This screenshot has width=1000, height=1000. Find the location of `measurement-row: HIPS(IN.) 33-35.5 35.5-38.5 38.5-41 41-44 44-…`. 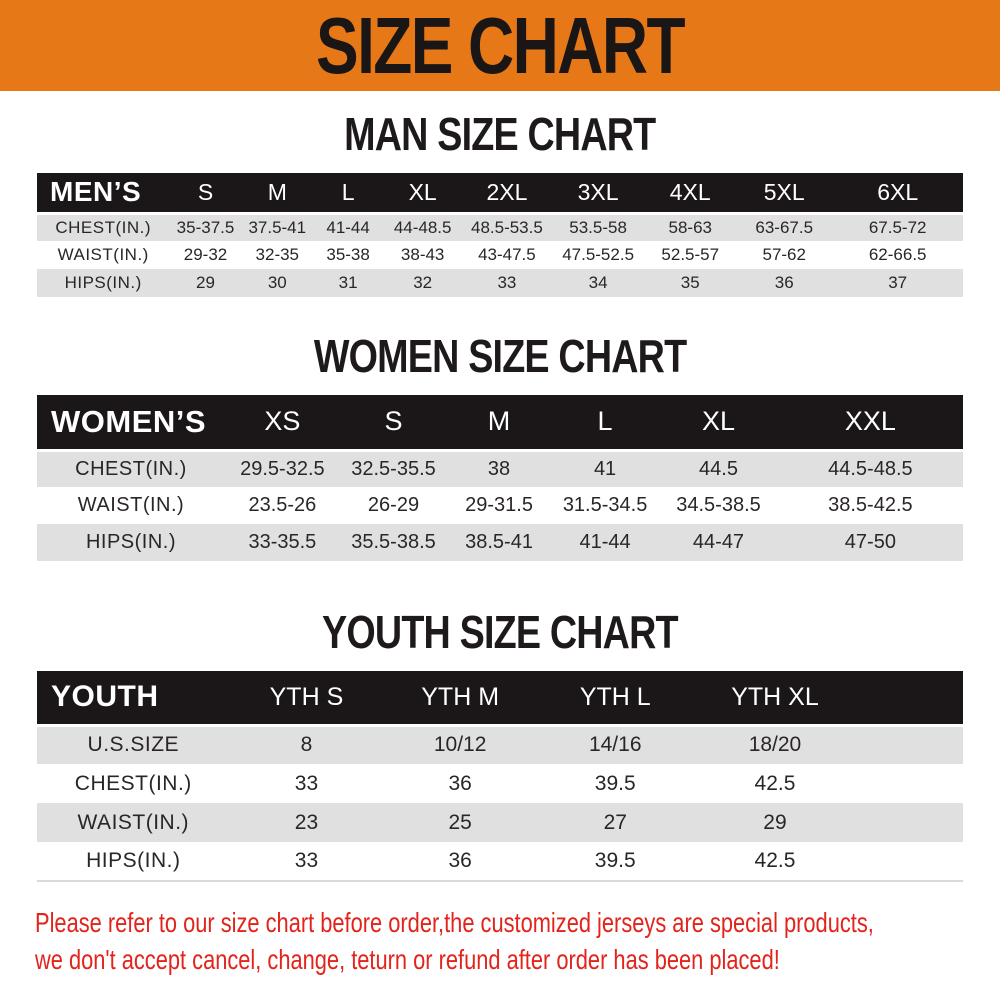

measurement-row: HIPS(IN.) 33-35.5 35.5-38.5 38.5-41 41-44 44-… is located at coordinates (500, 542).